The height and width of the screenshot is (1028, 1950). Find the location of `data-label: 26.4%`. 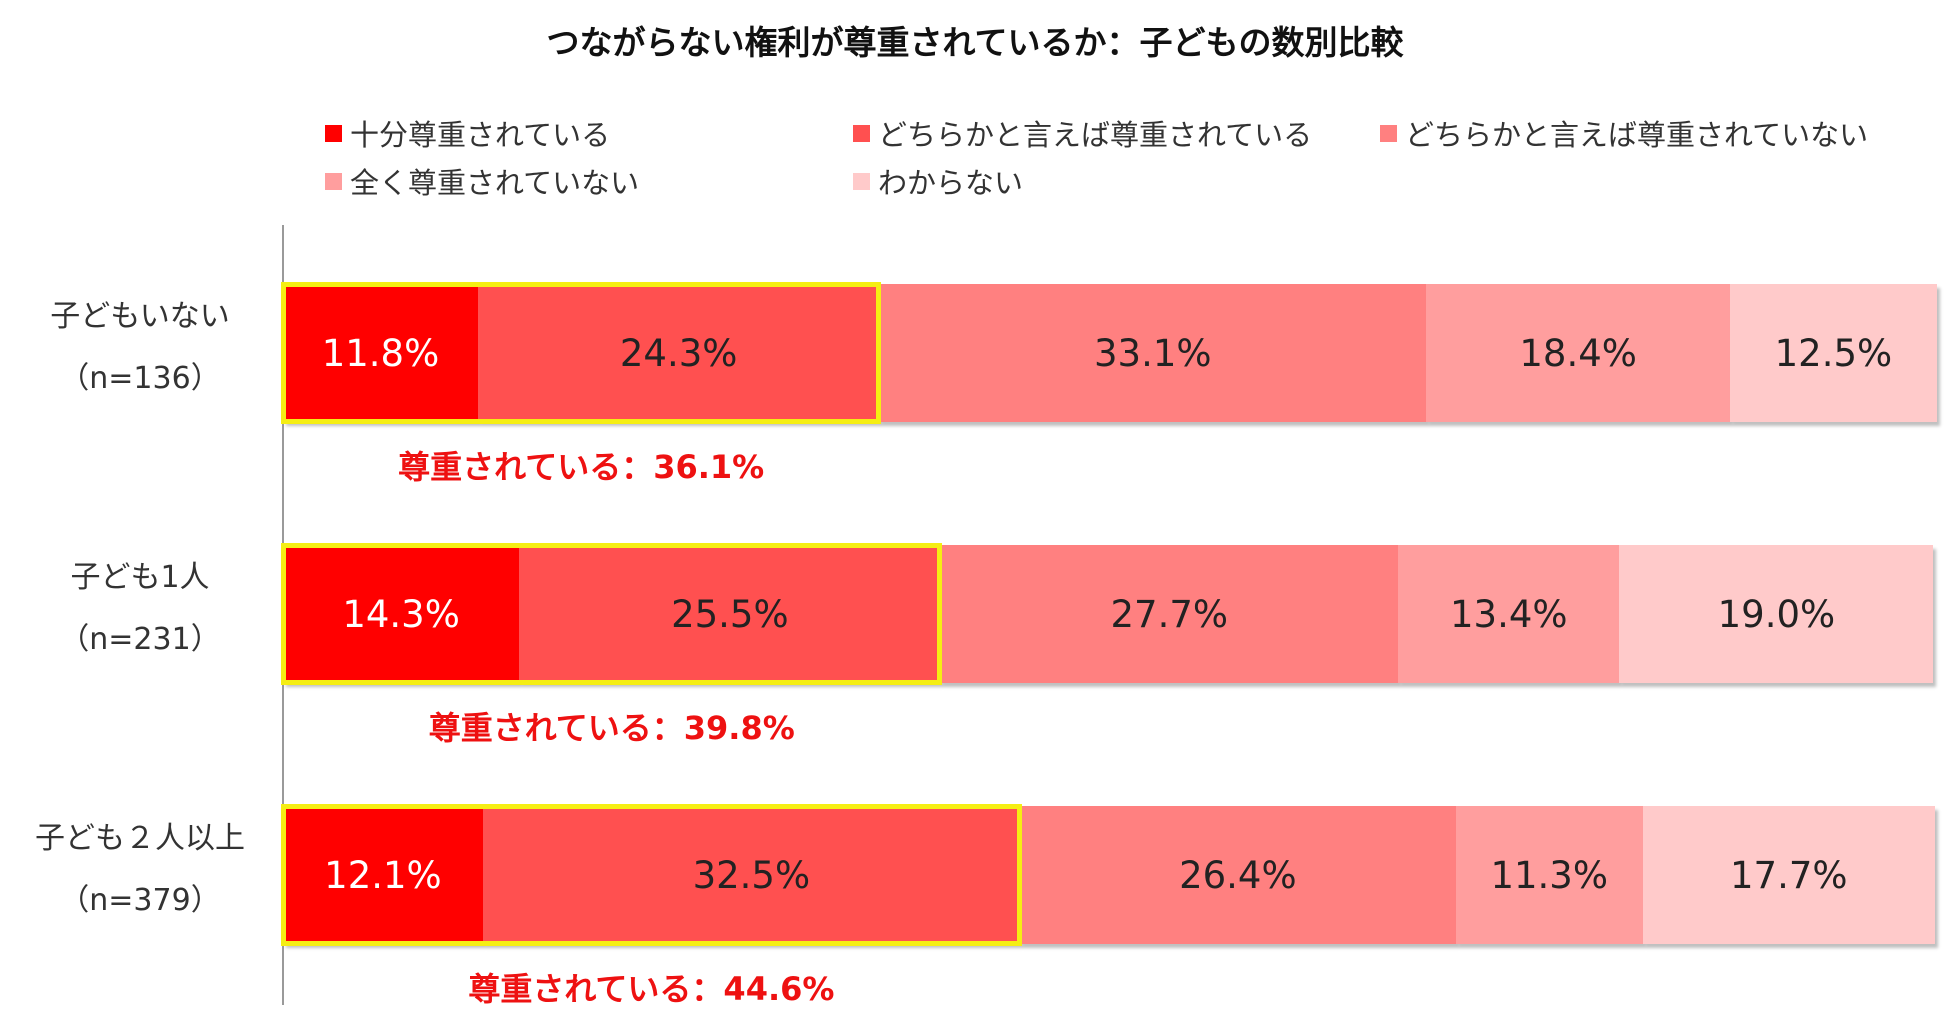

data-label: 26.4% is located at coordinates (1238, 875).